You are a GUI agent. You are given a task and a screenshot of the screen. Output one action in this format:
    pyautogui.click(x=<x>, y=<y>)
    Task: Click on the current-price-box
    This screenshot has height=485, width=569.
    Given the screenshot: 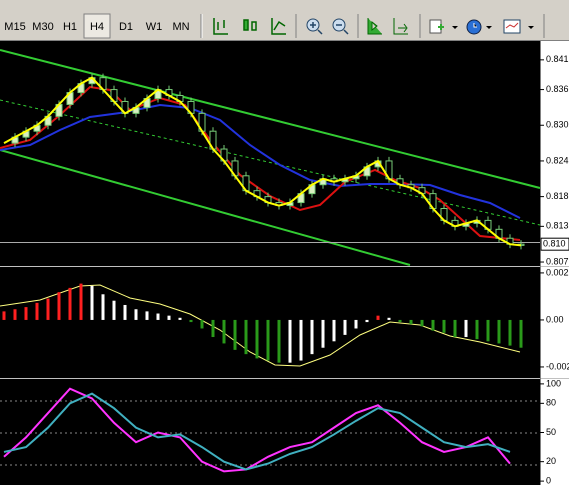 What is the action you would take?
    pyautogui.click(x=554, y=244)
    